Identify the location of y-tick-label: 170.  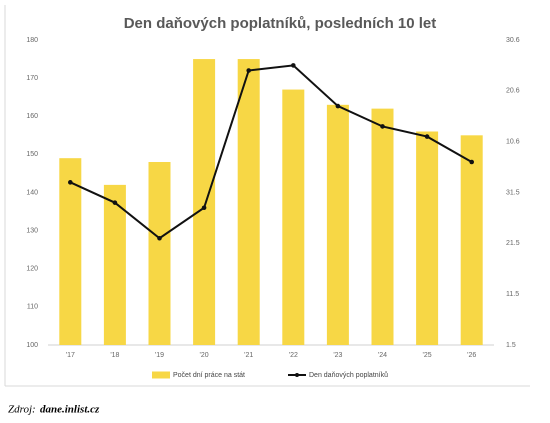
(32, 78).